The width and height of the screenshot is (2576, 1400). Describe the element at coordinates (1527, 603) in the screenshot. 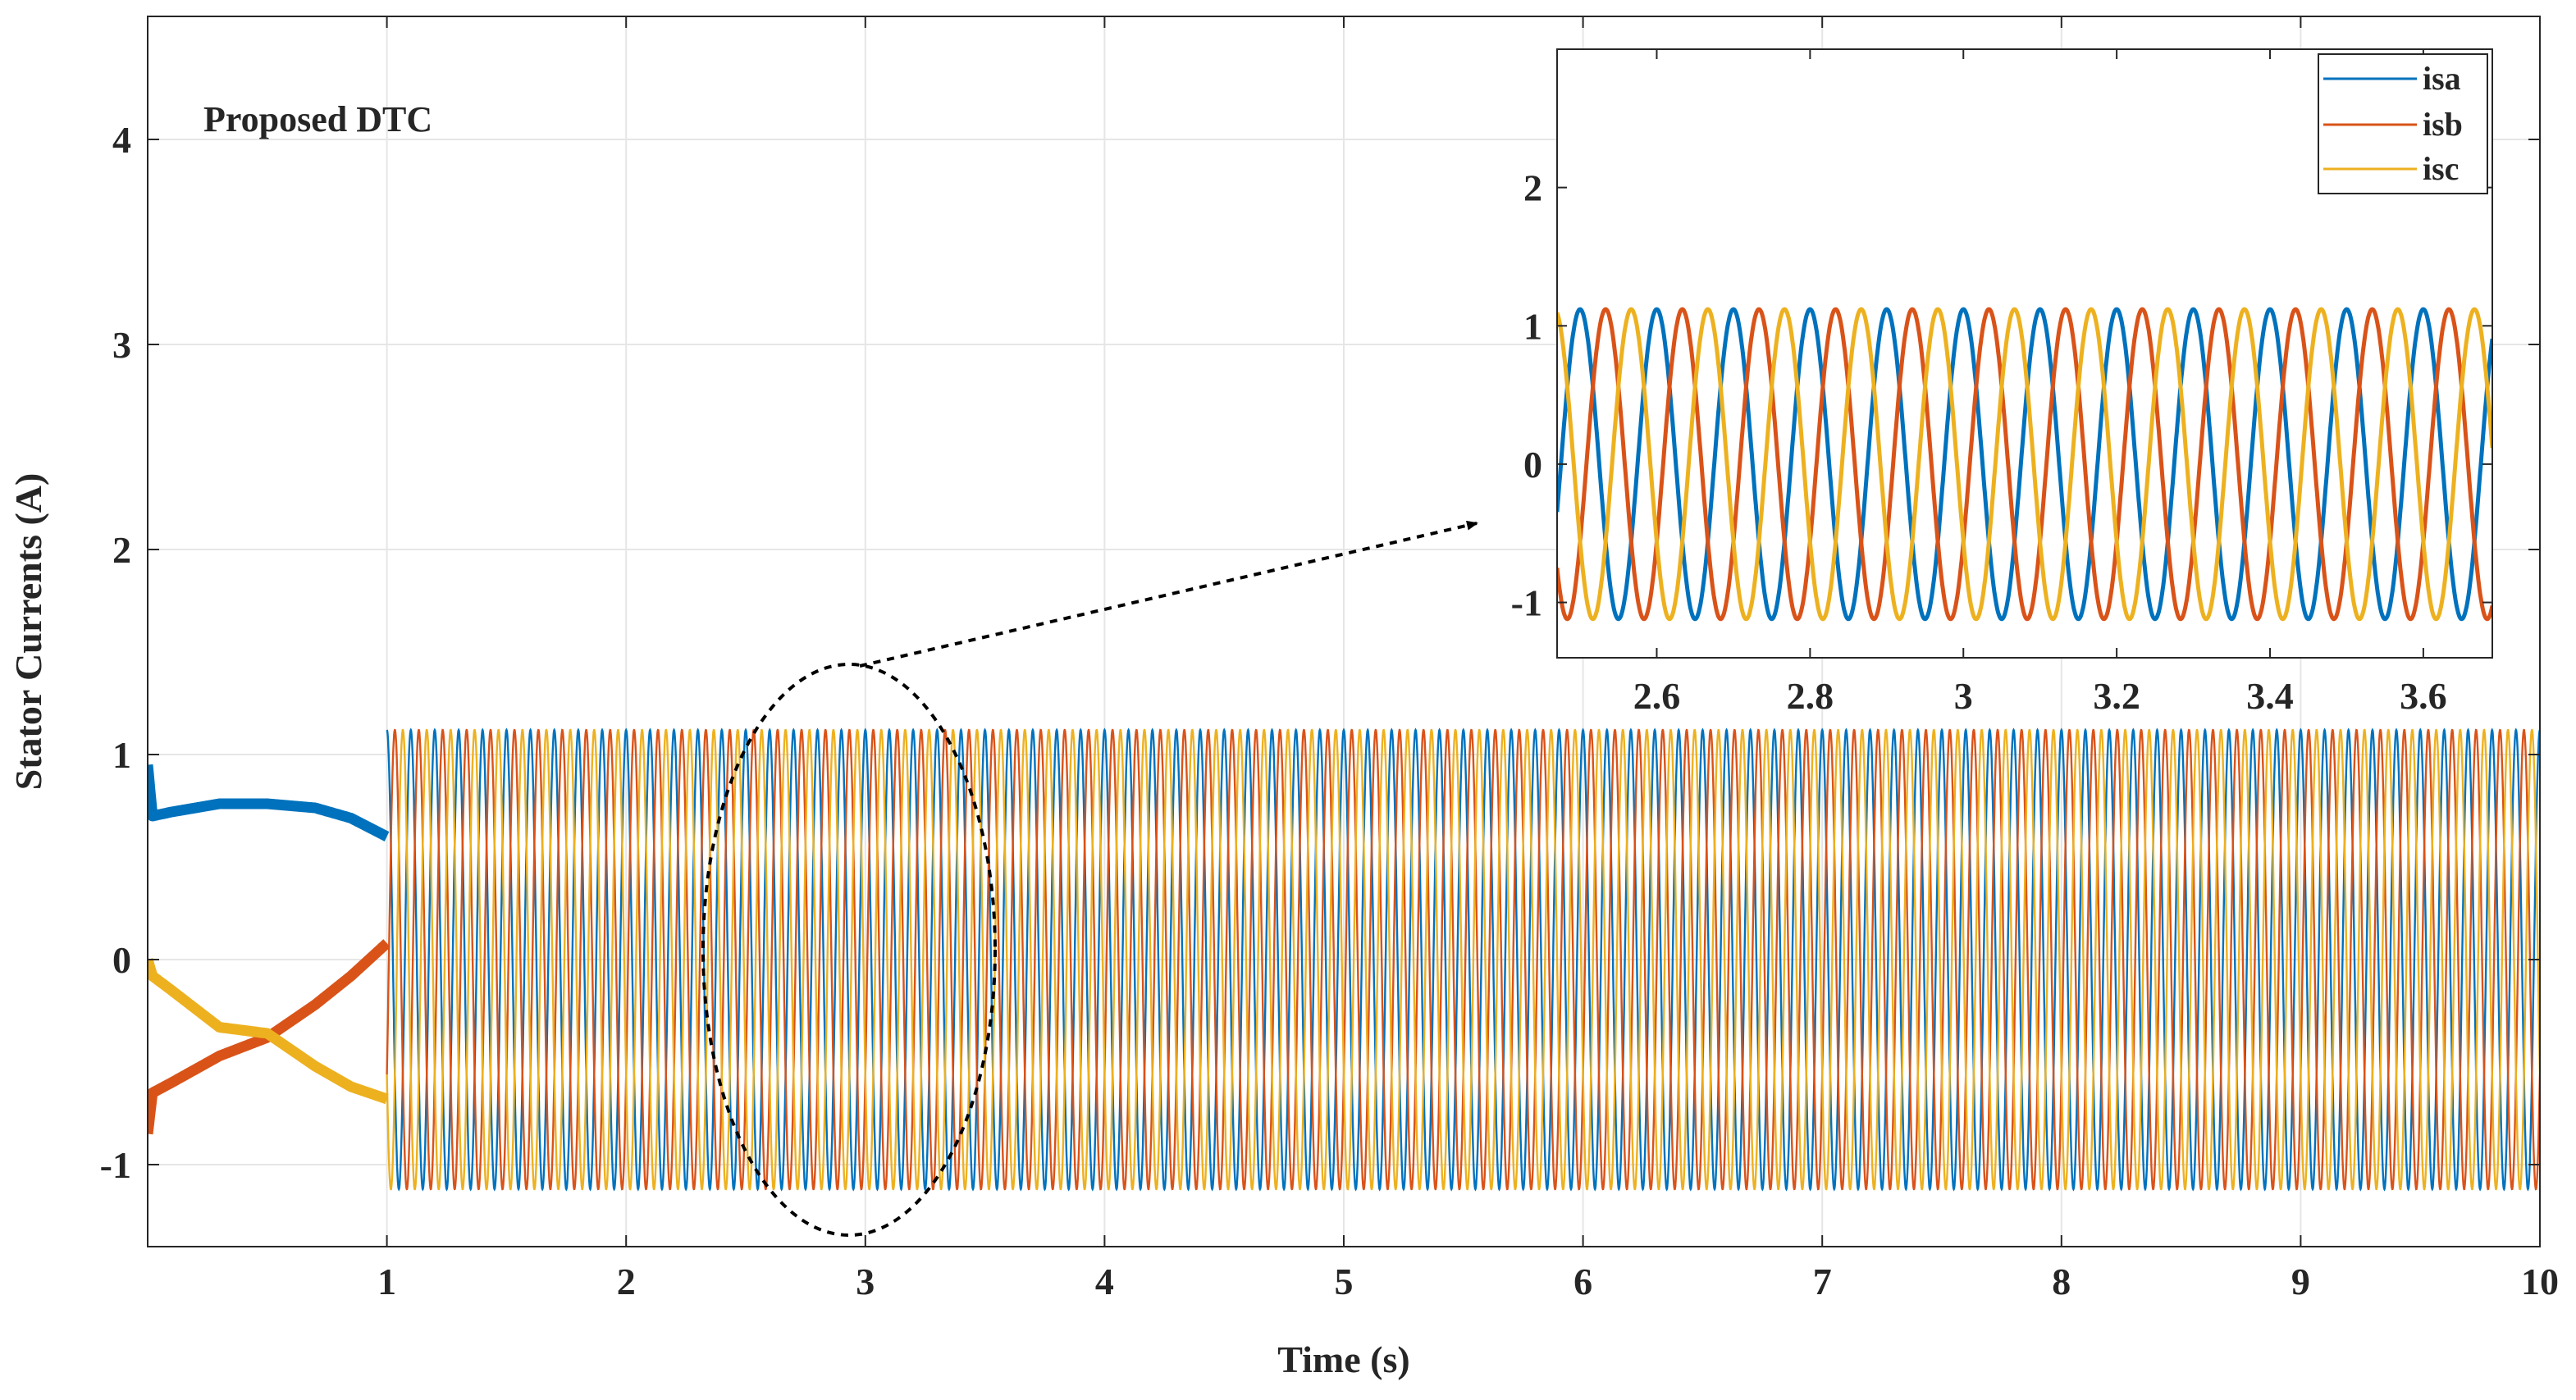

I see `inset-y-tick-label: -1` at that location.